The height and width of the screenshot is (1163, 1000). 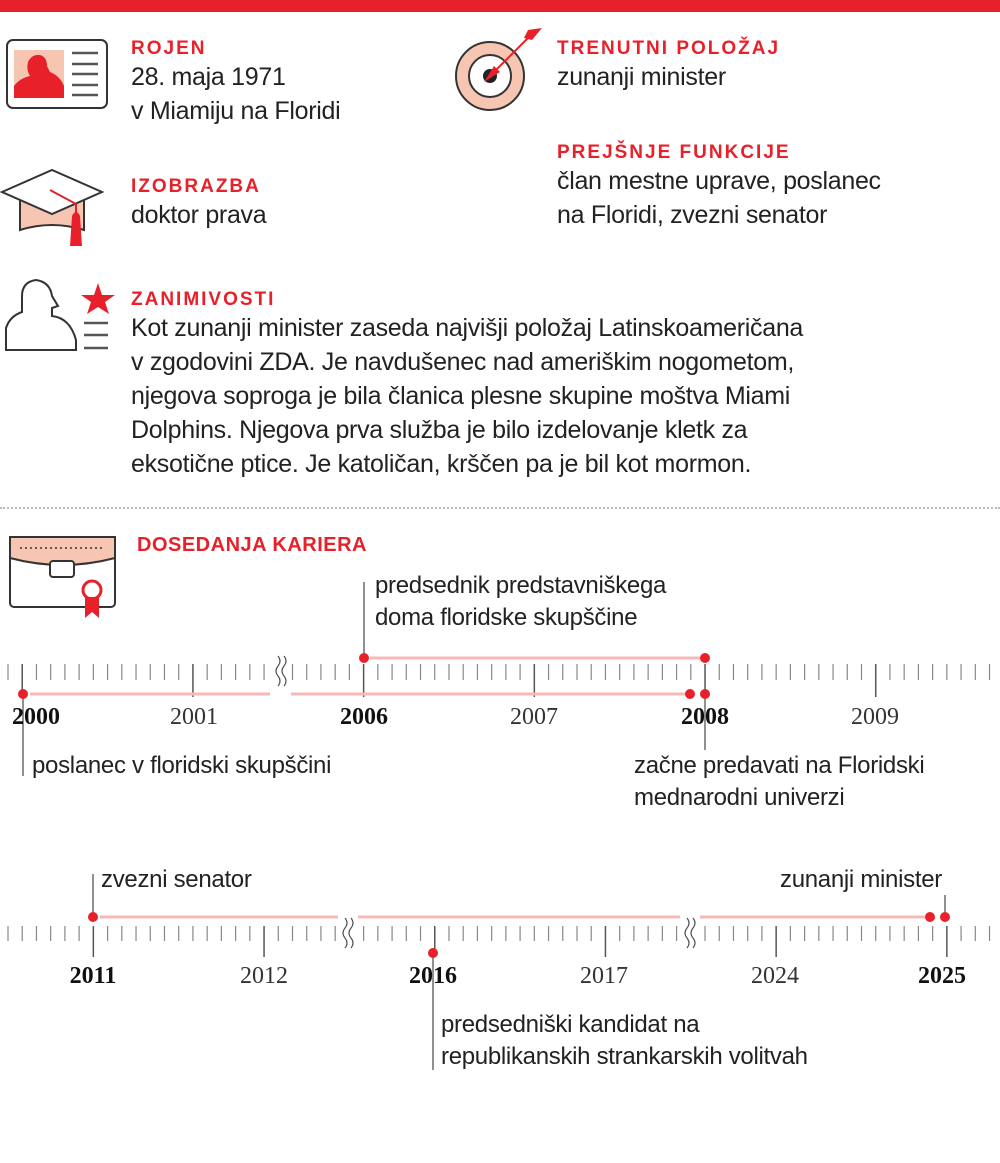 What do you see at coordinates (500, 508) in the screenshot?
I see `divider` at bounding box center [500, 508].